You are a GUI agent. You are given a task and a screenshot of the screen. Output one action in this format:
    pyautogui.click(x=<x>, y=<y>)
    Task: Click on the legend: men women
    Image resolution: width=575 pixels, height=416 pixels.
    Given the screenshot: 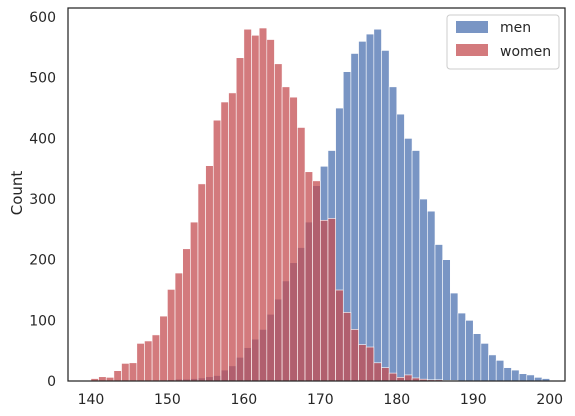 What is the action you would take?
    pyautogui.click(x=503, y=42)
    